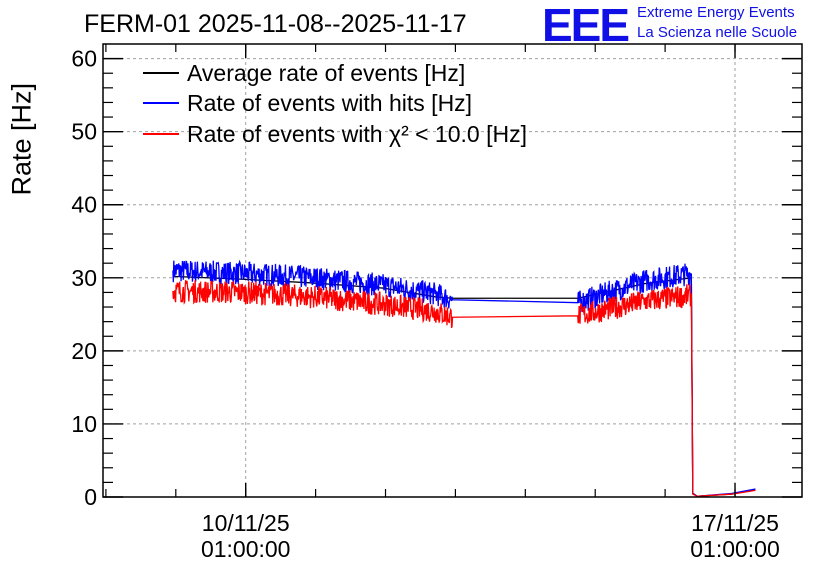 Image resolution: width=836 pixels, height=572 pixels. I want to click on legend-entry: Rate of events with χ² < 10.0 [Hz], so click(357, 134).